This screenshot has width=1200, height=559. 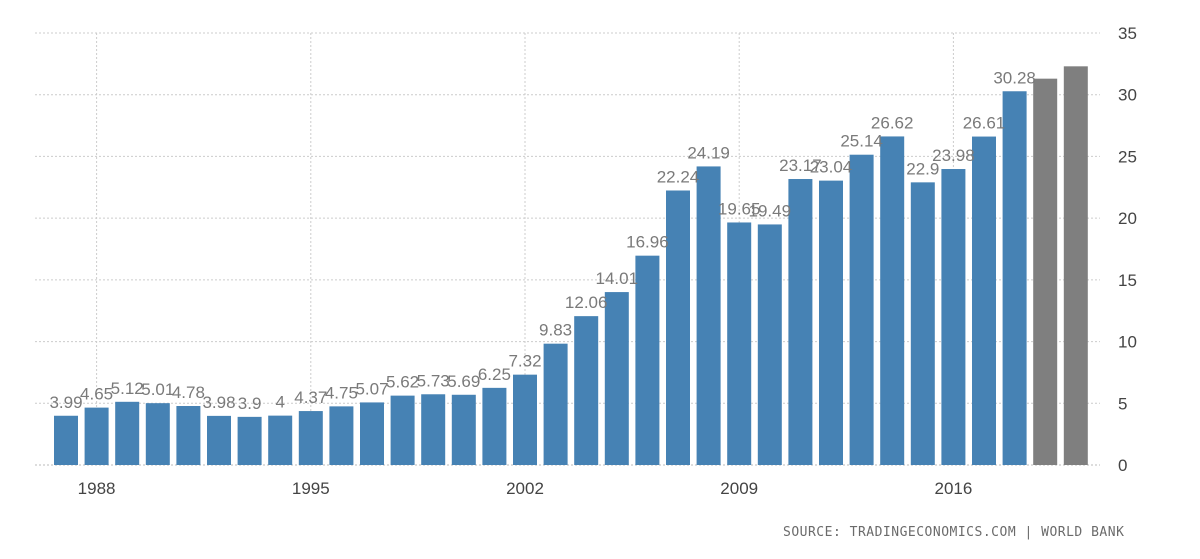 I want to click on bar-data-label: 5.69, so click(x=463, y=381).